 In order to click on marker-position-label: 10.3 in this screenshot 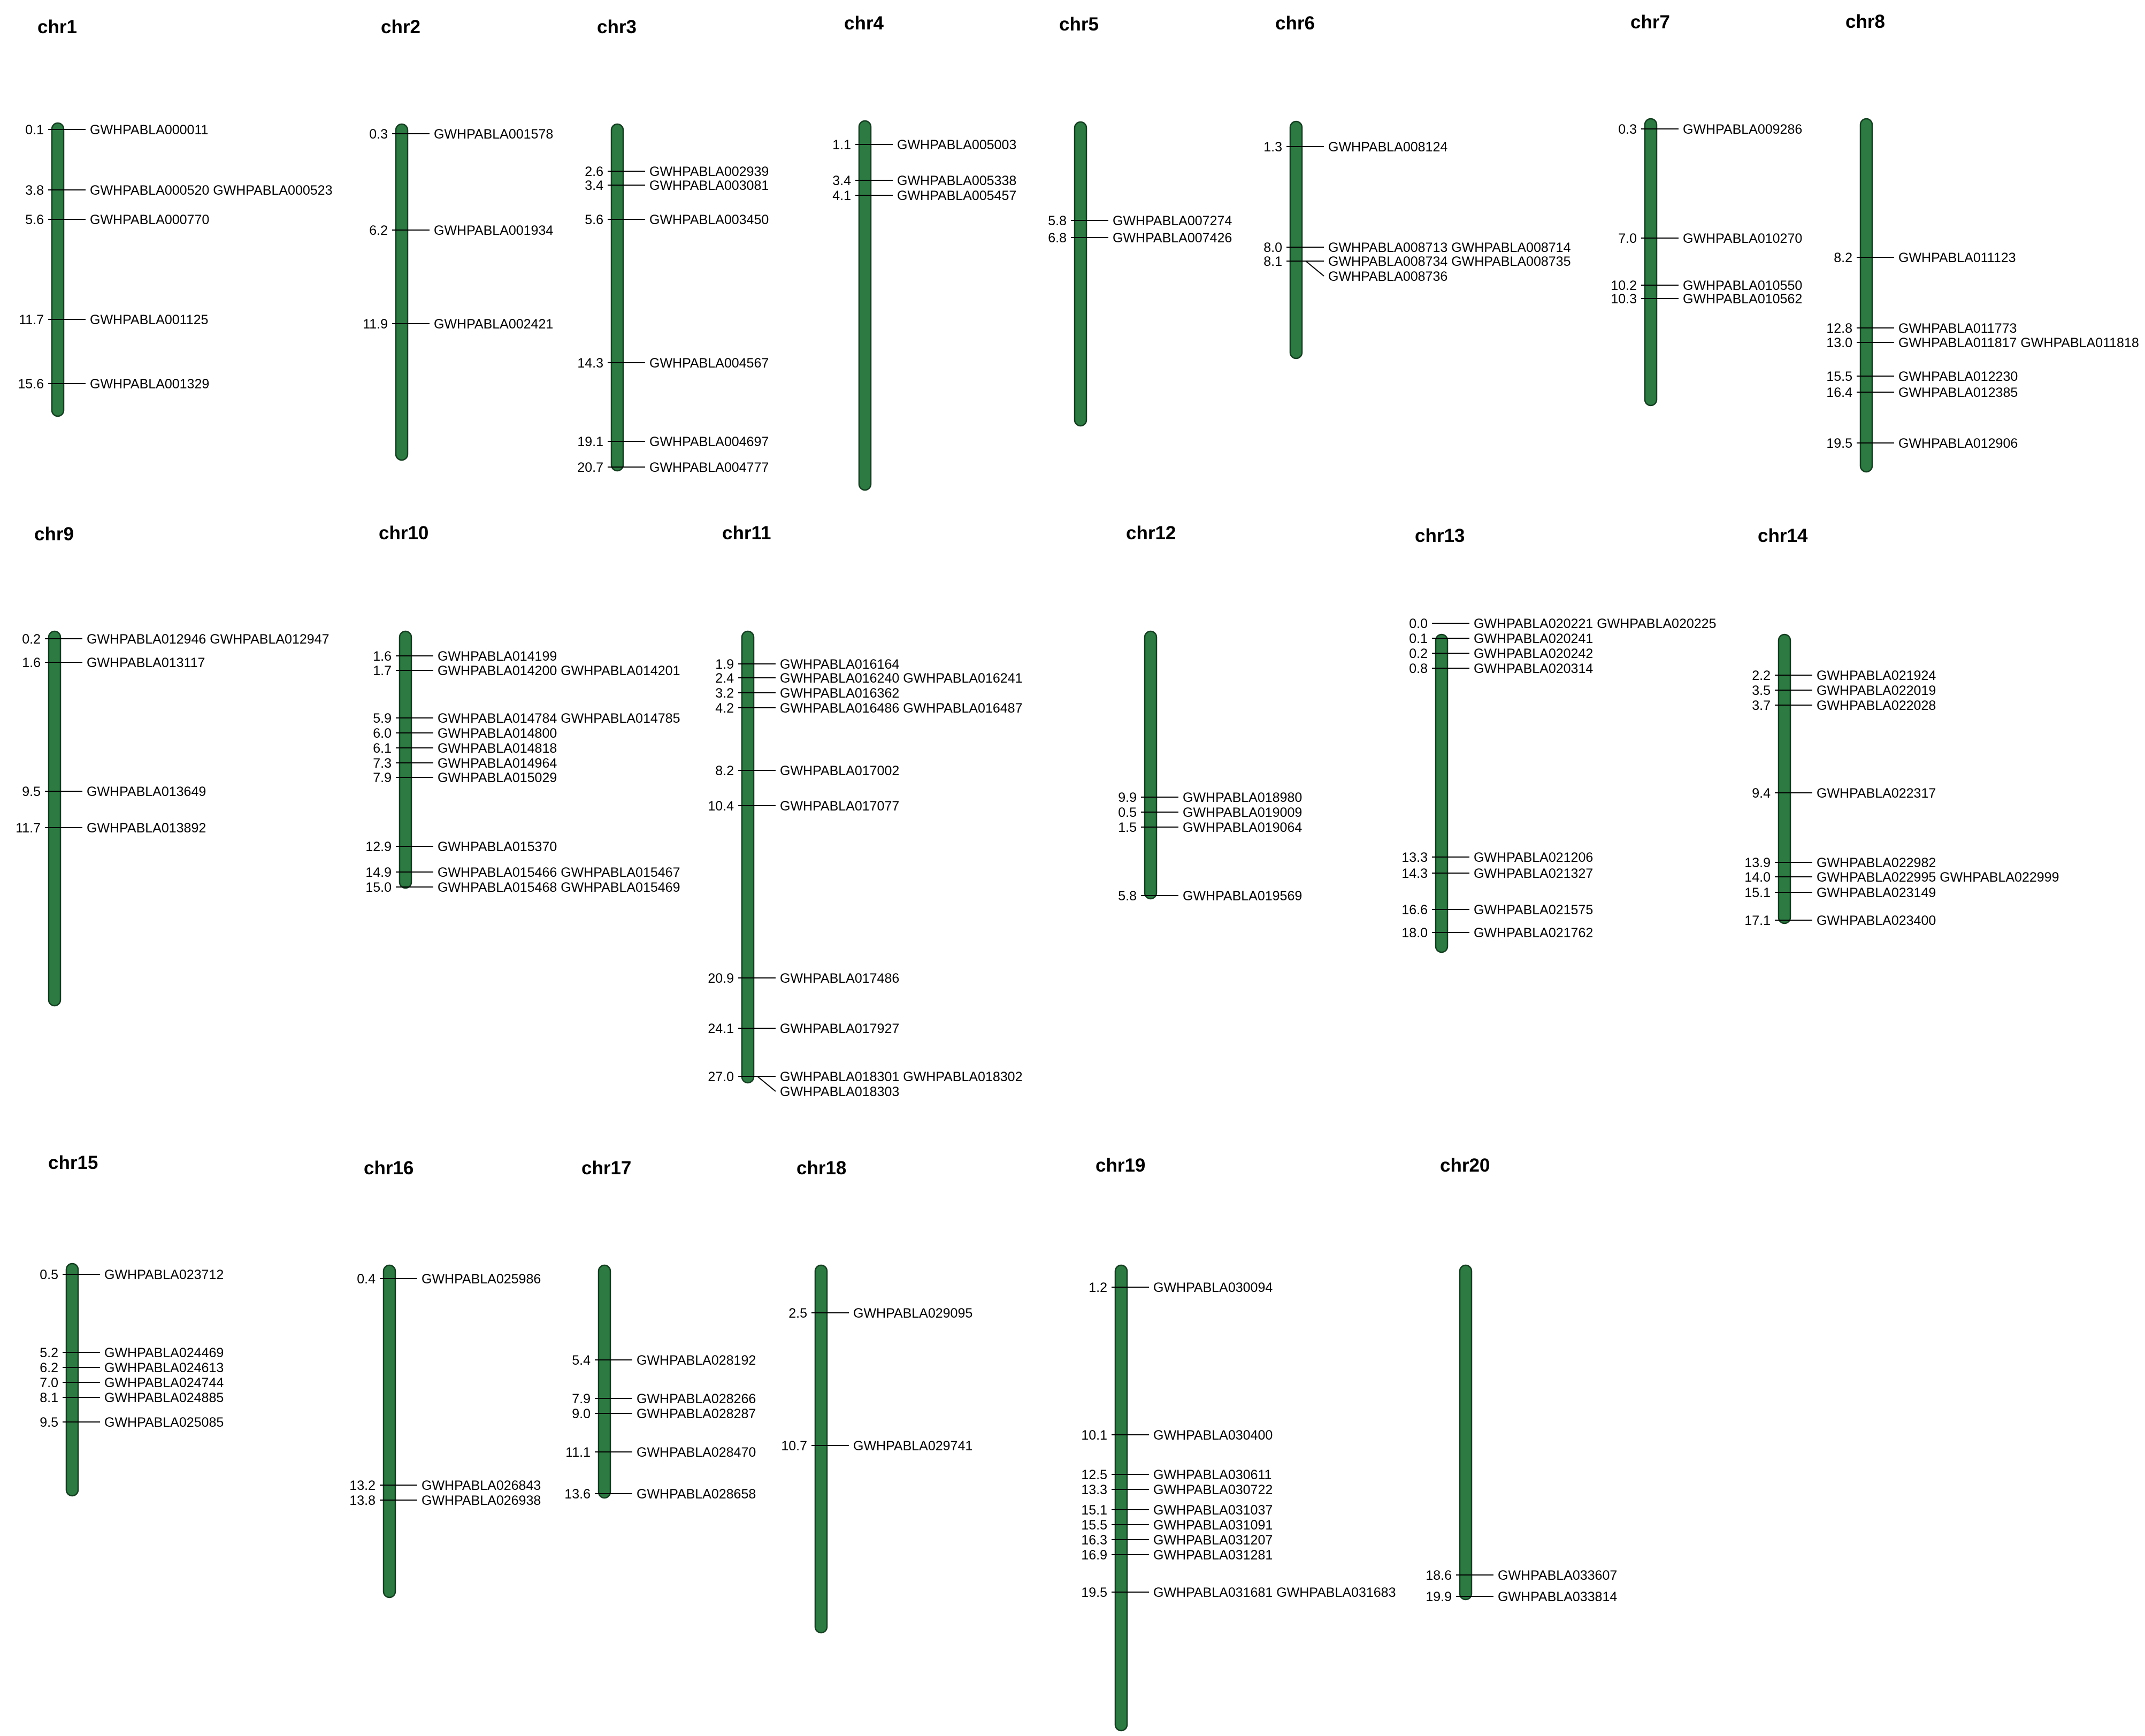, I will do `click(1624, 299)`.